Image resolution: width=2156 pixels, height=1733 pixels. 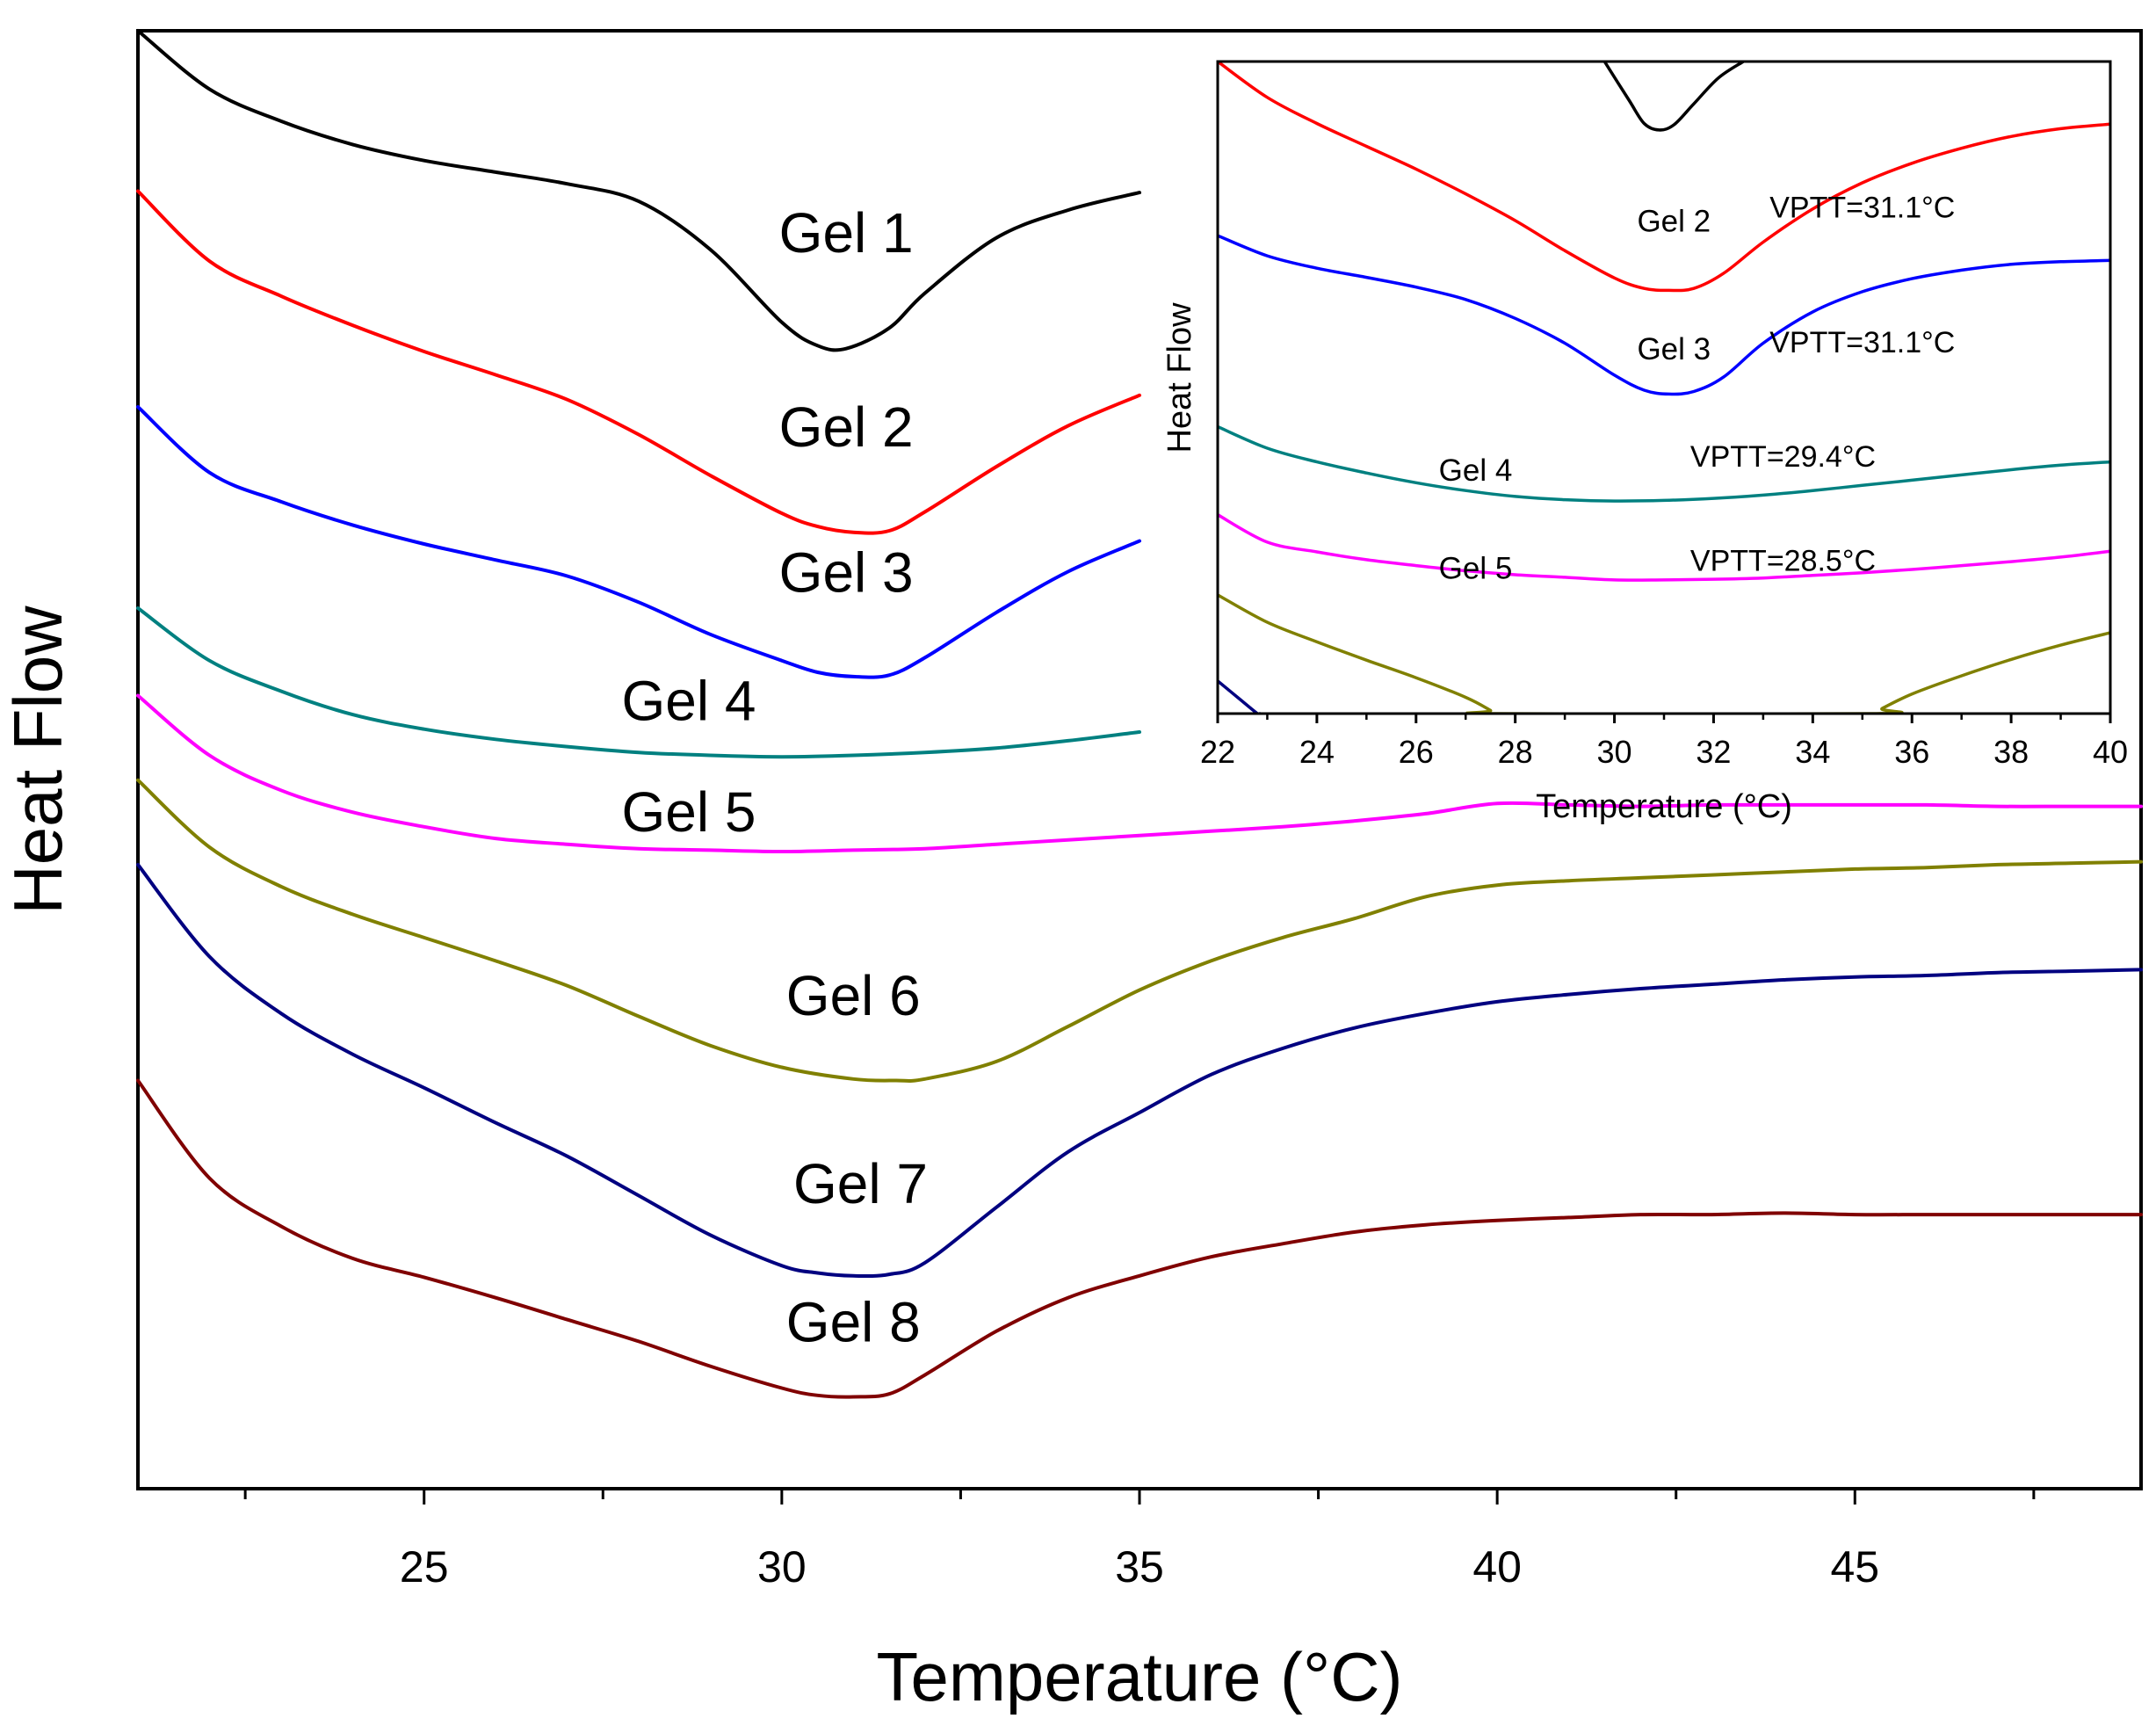 What do you see at coordinates (1813, 752) in the screenshot?
I see `inset-x-tick-label: 34` at bounding box center [1813, 752].